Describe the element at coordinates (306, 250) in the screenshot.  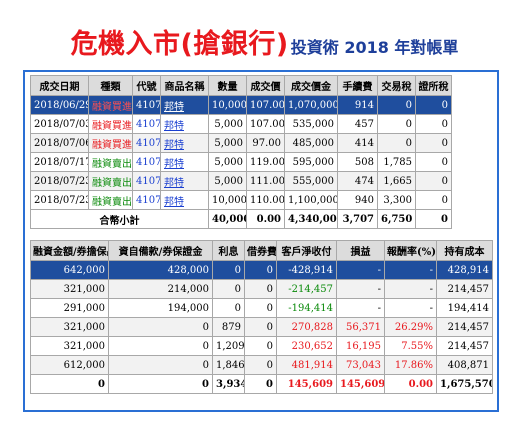
I see `col-header: 客戶淨收付` at that location.